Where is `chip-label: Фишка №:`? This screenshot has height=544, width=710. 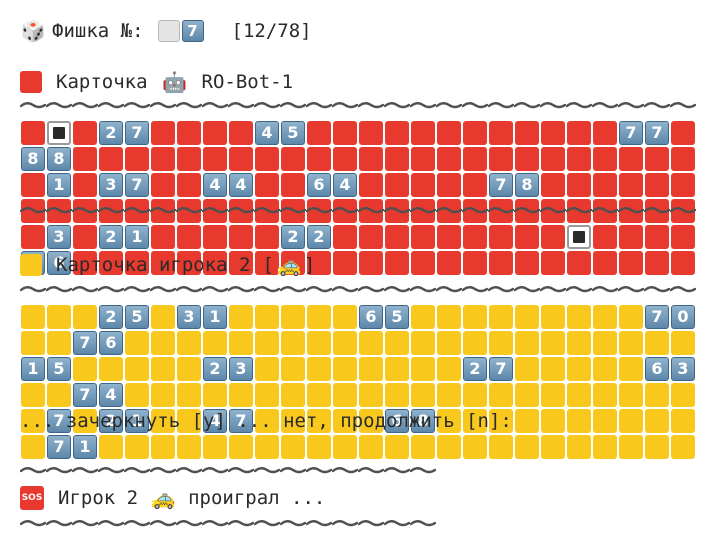
chip-label: Фишка №: is located at coordinates (98, 31).